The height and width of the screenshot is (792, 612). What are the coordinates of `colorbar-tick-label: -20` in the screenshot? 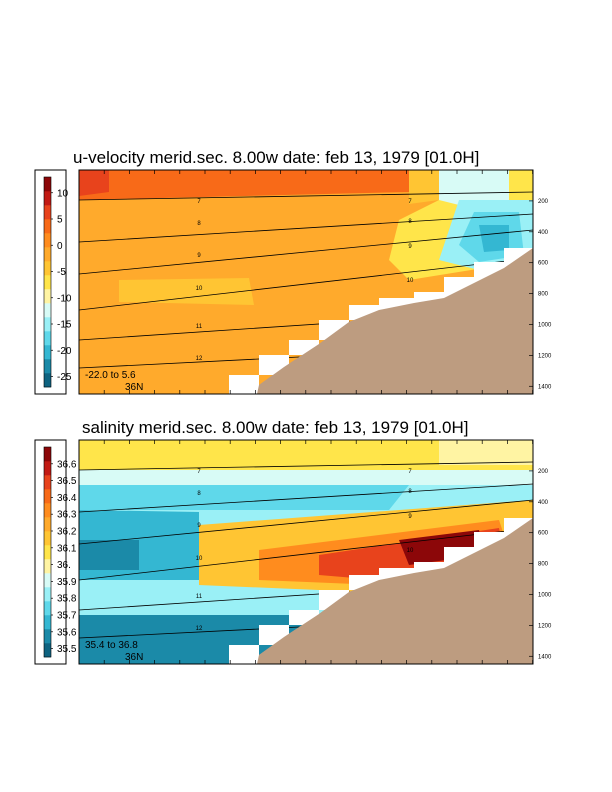 It's located at (64, 351).